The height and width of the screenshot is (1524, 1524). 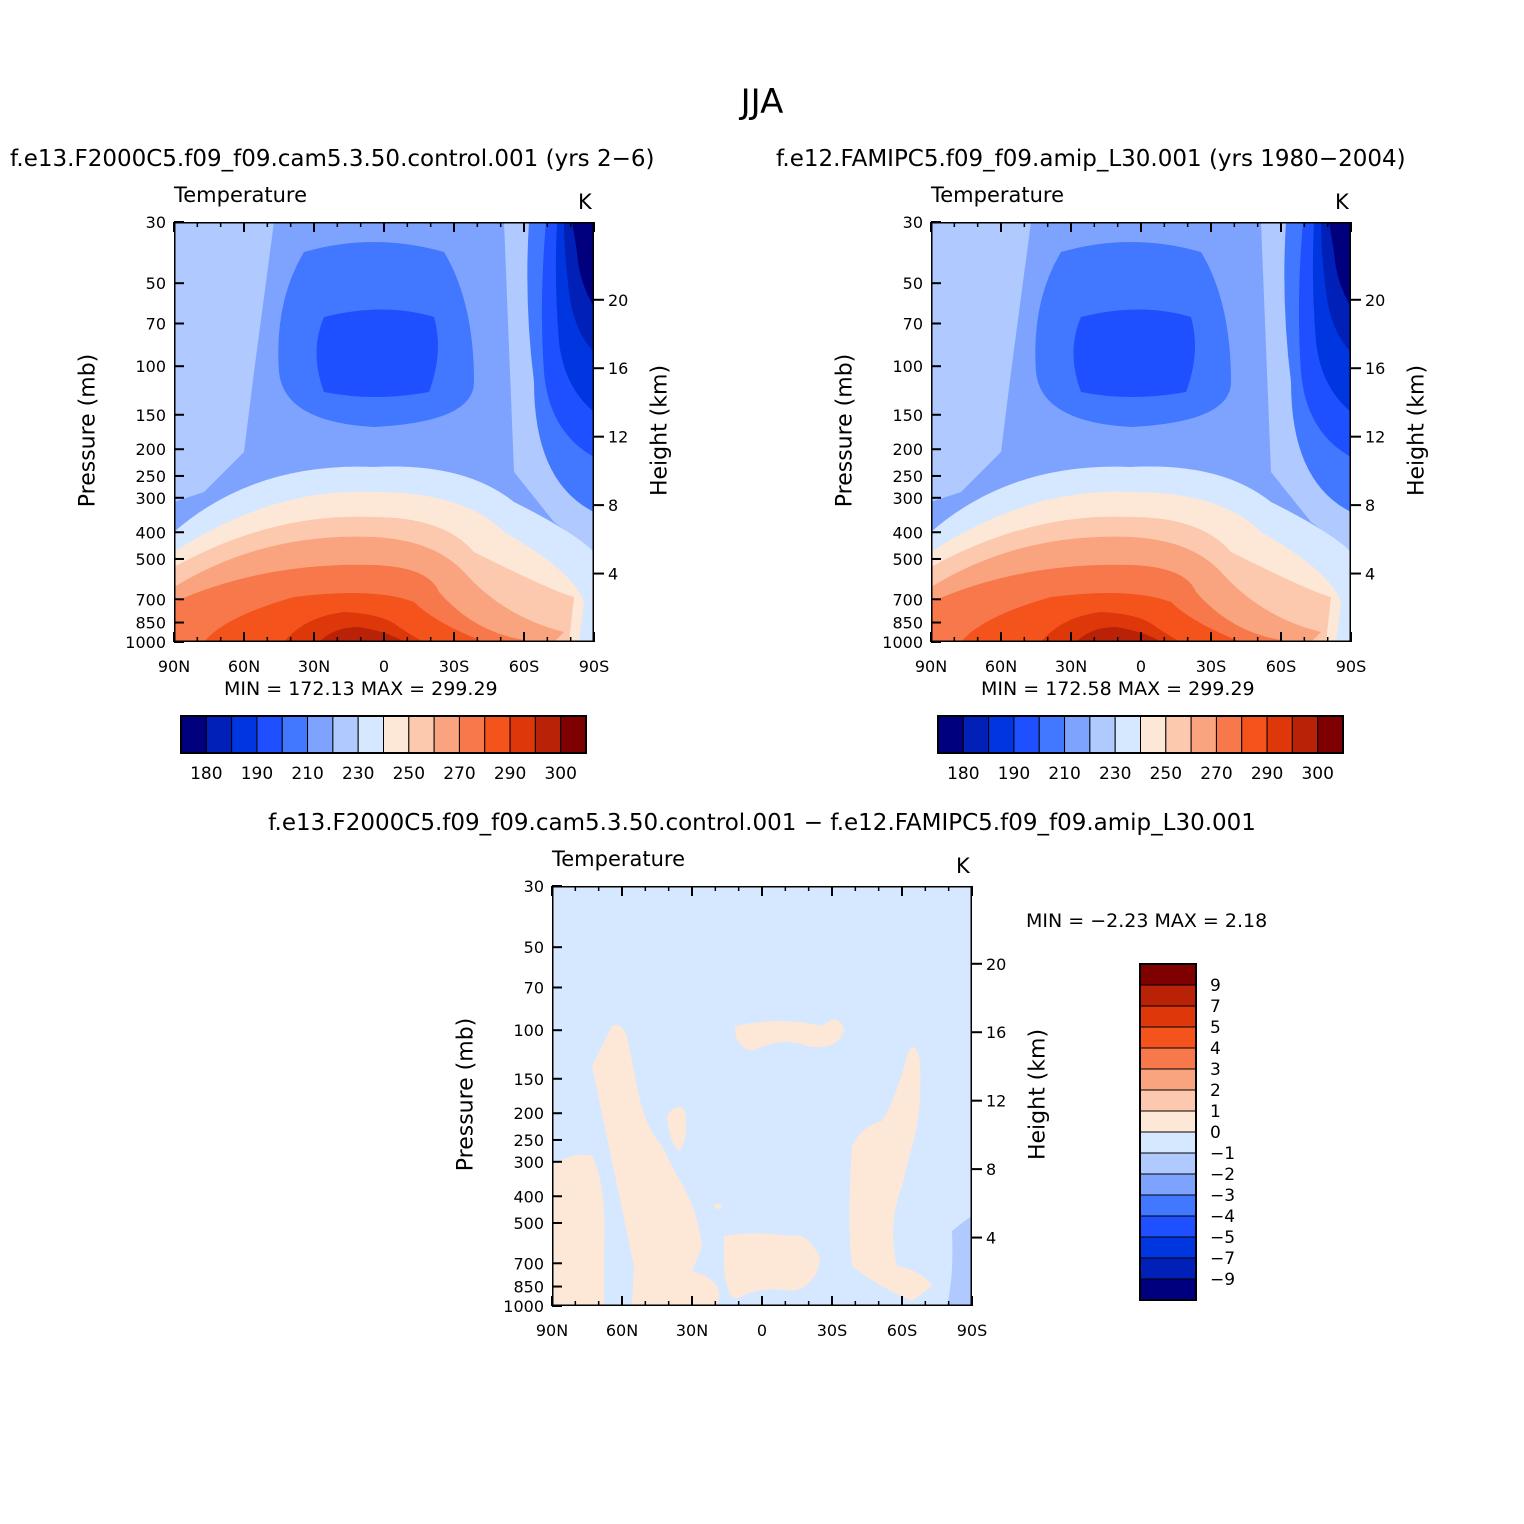 What do you see at coordinates (1222, 1196) in the screenshot?
I see `colorbar-label: −3` at bounding box center [1222, 1196].